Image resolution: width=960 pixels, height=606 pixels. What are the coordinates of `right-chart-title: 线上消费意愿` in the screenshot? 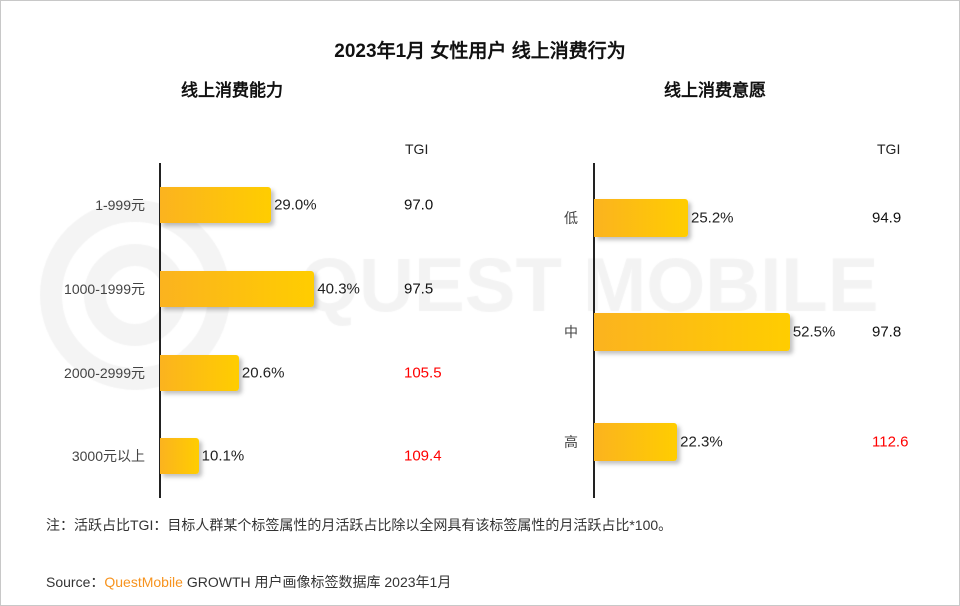 It's located at (715, 90).